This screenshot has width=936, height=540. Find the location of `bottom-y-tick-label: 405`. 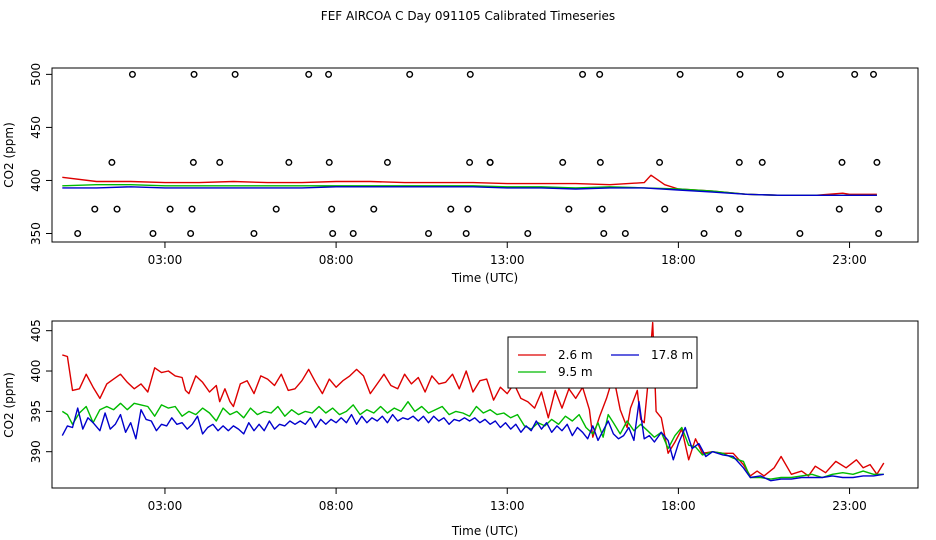

bottom-y-tick-label: 405 is located at coordinates (36, 330).